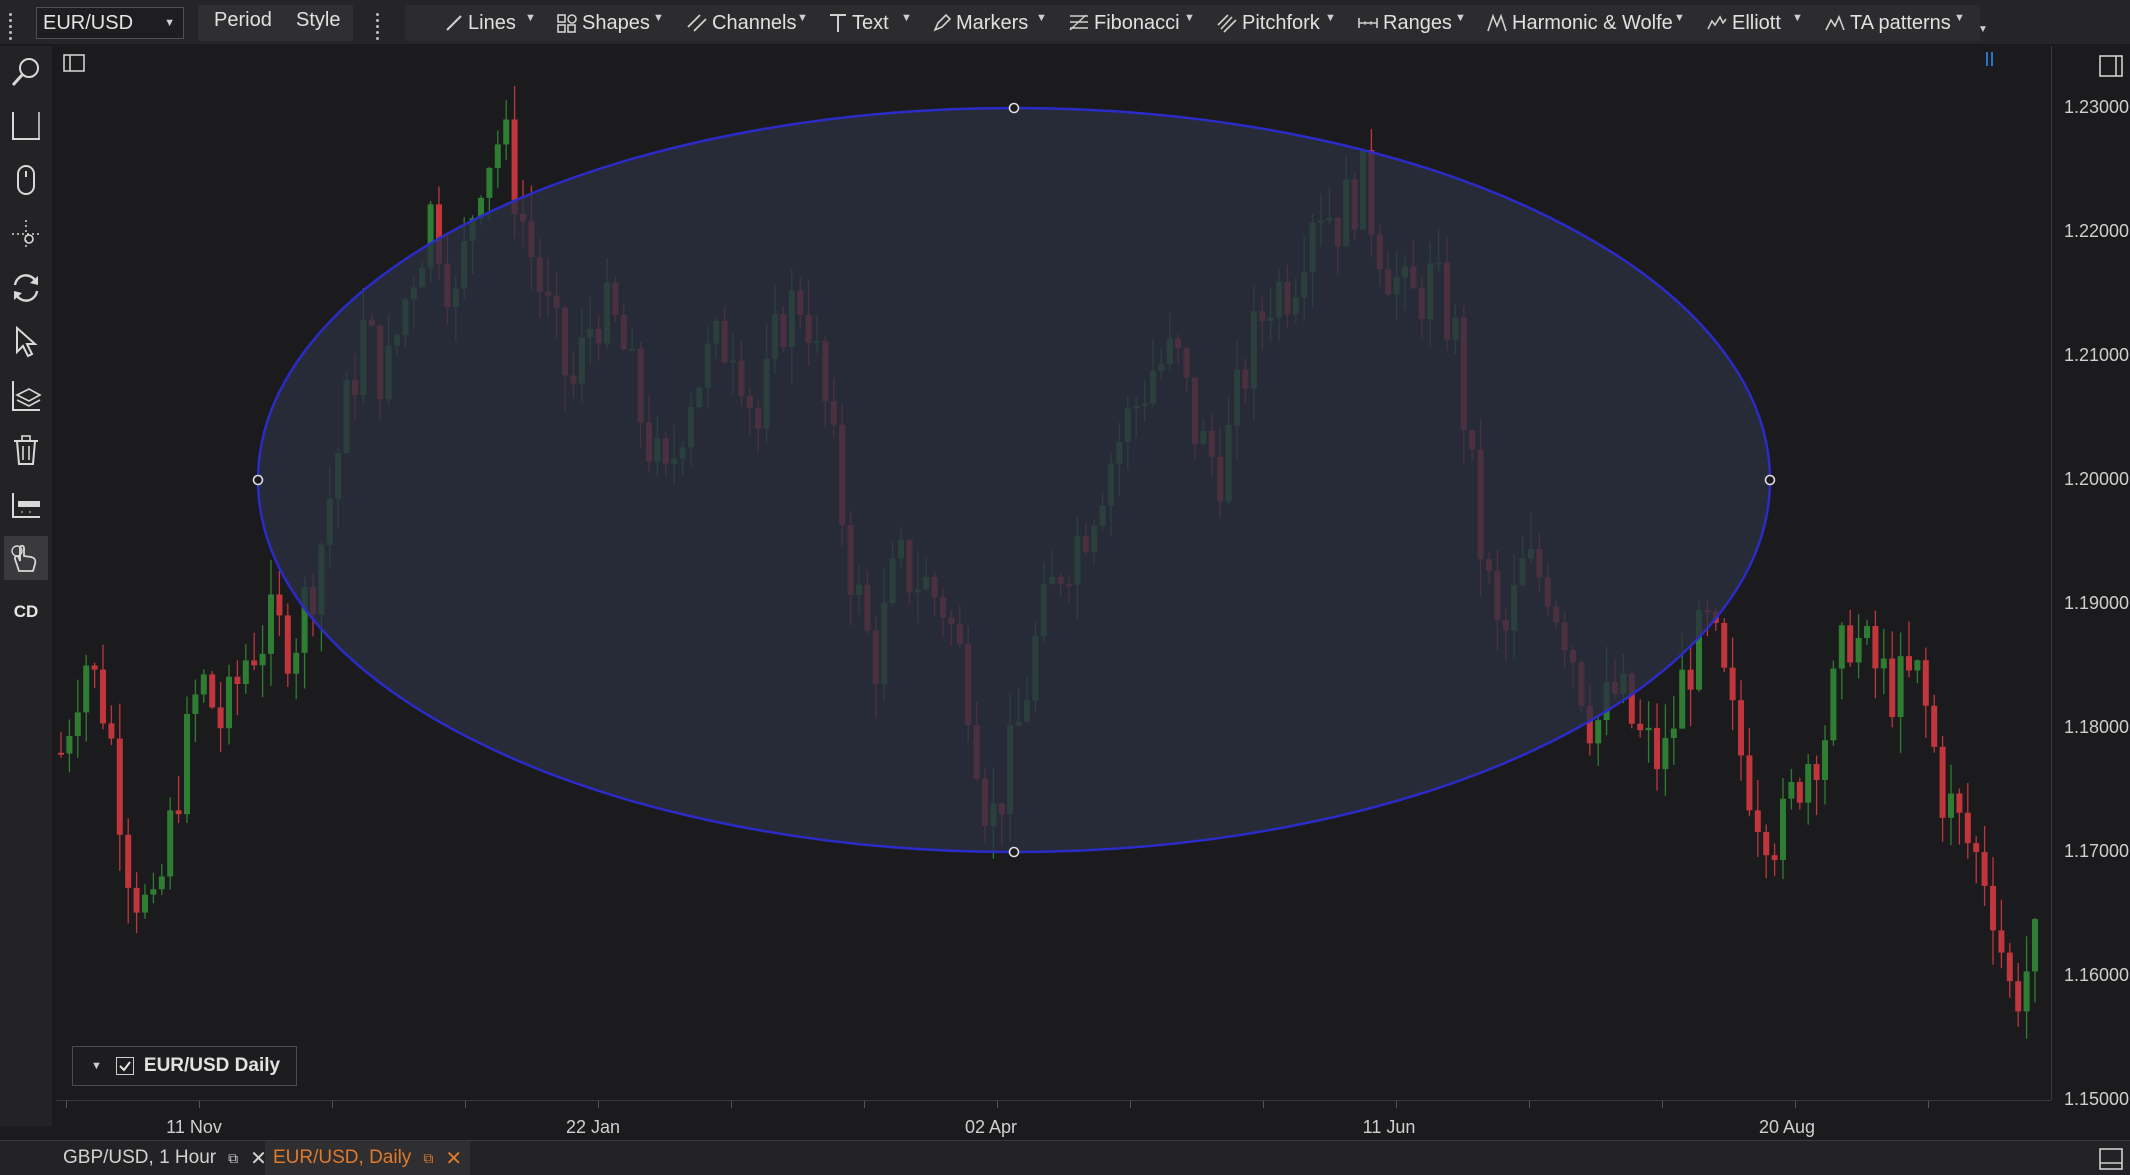 The width and height of the screenshot is (2130, 1175). I want to click on delete-tool, so click(26, 450).